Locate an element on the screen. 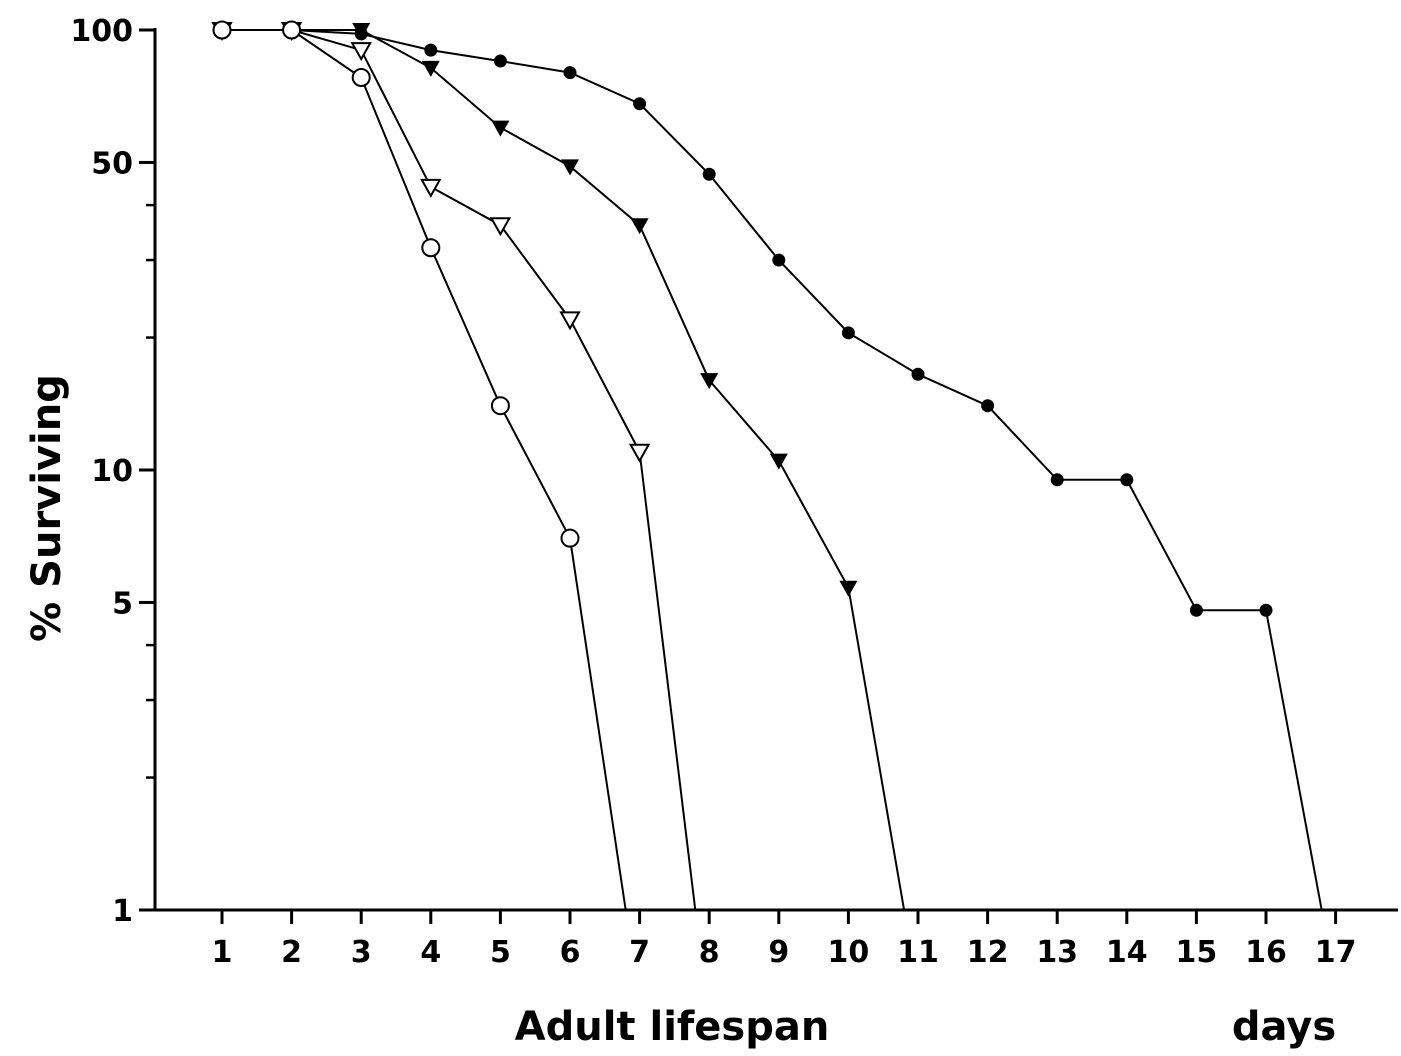 The height and width of the screenshot is (1056, 1401). x-tick-label: 17 is located at coordinates (1336, 952).